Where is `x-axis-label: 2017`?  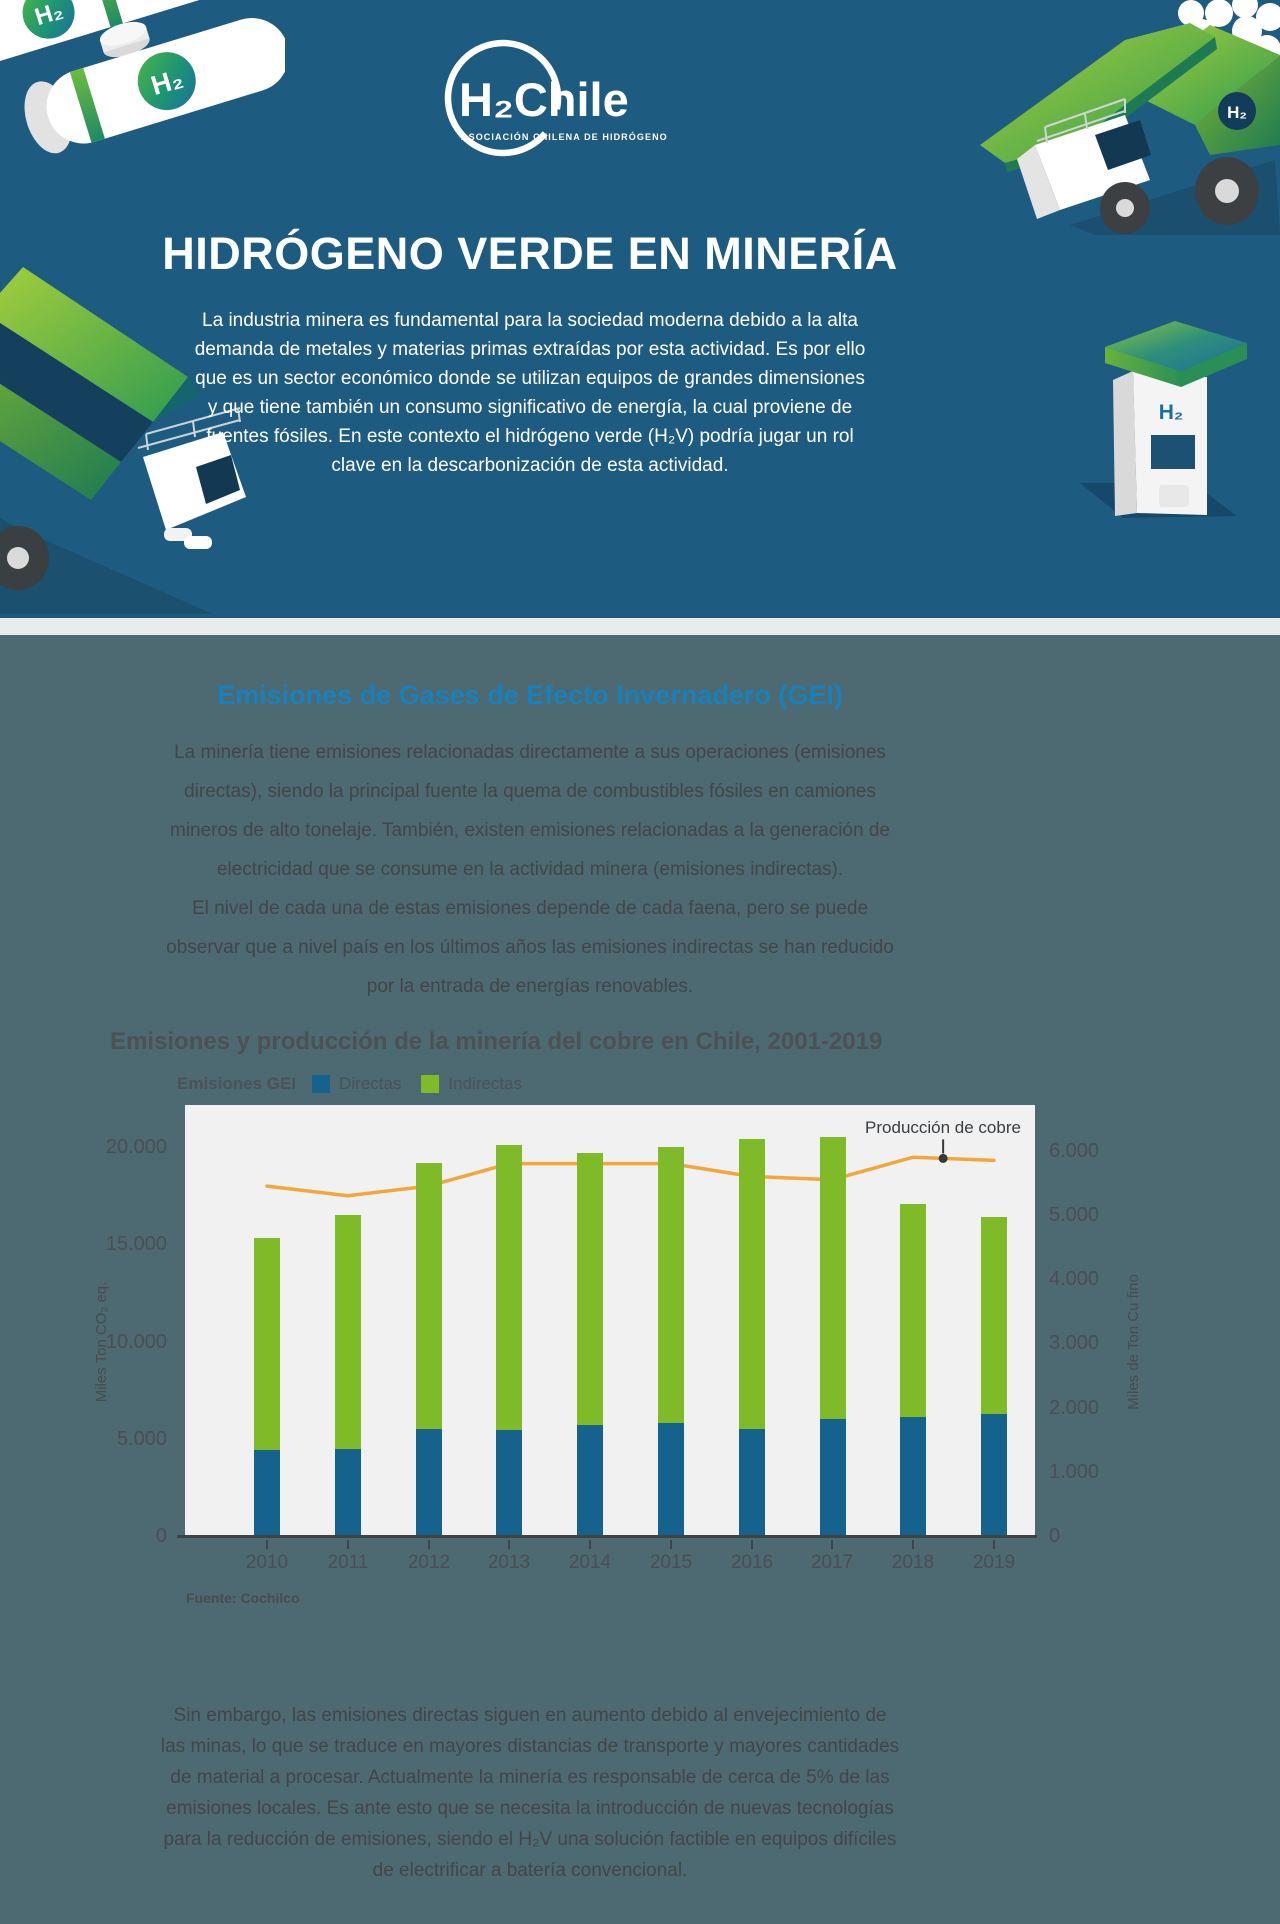 x-axis-label: 2017 is located at coordinates (832, 1562).